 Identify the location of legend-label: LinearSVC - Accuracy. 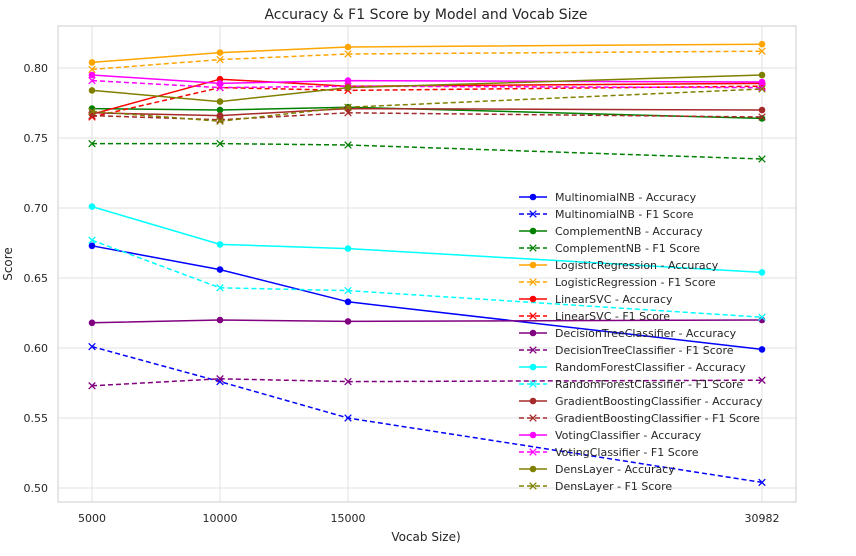
(614, 299).